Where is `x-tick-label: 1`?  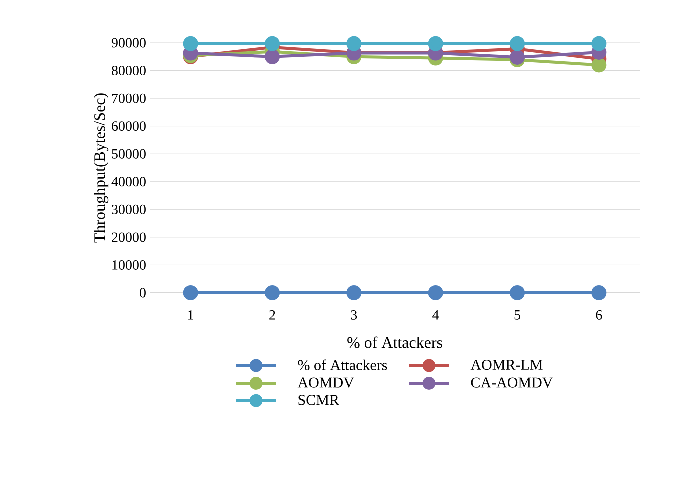
x-tick-label: 1 is located at coordinates (191, 315).